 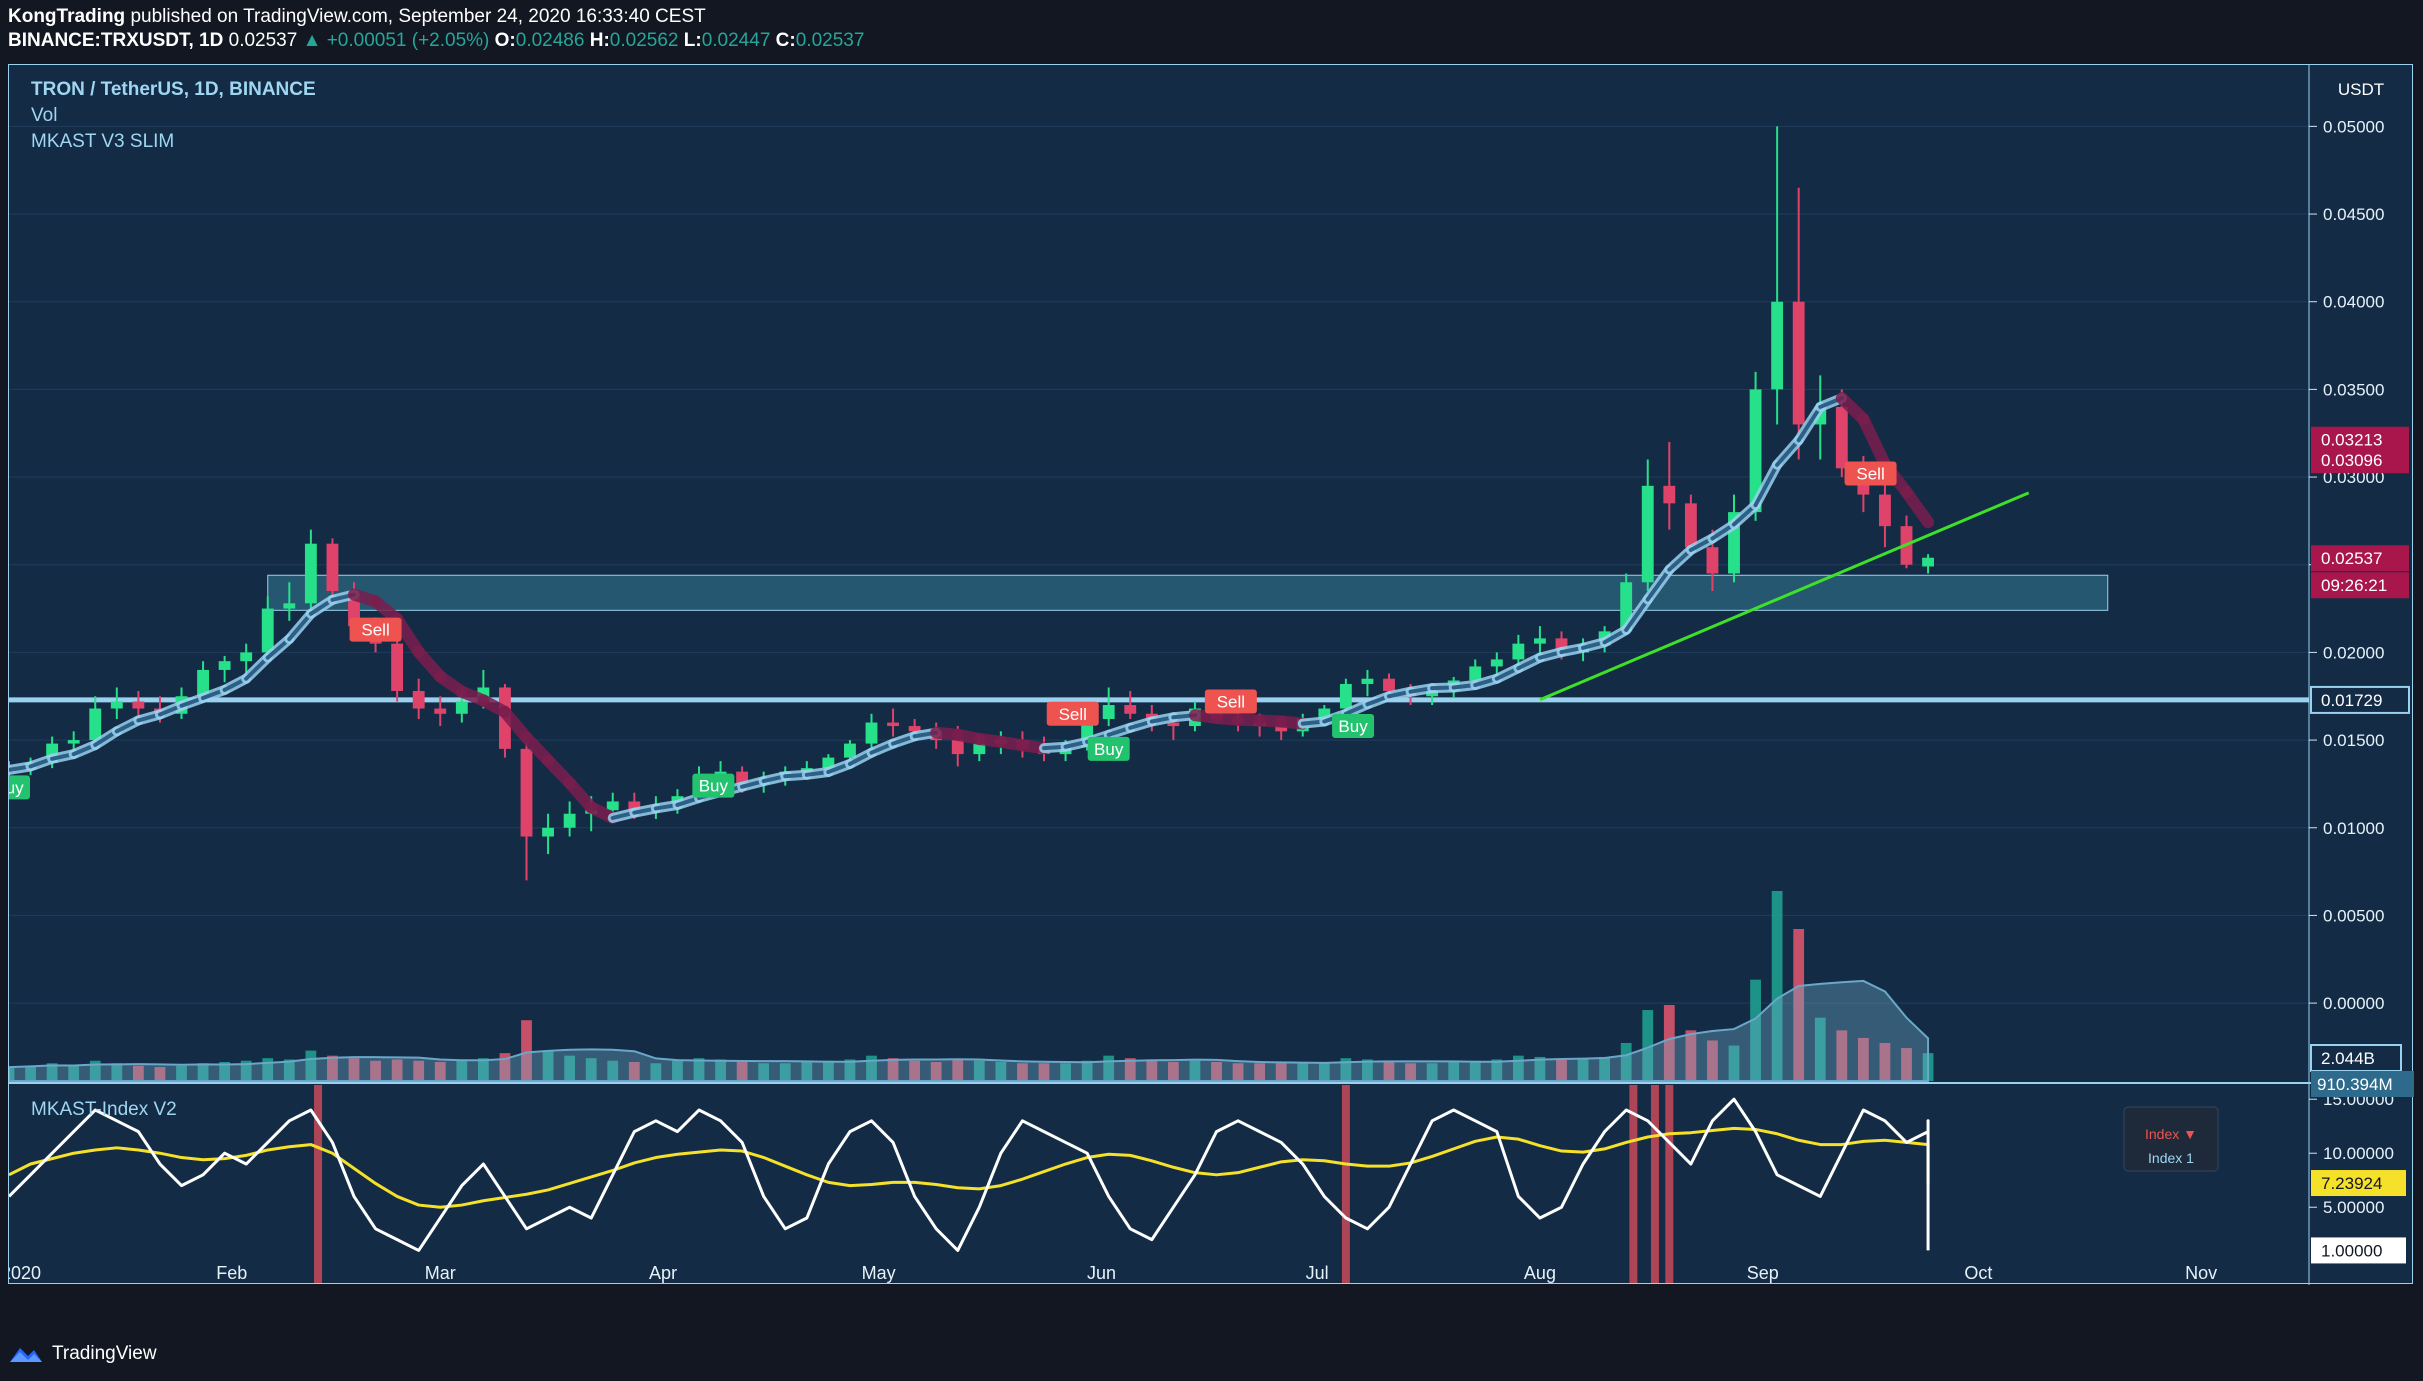 I want to click on time-tick-label: 2020, so click(x=25, y=1273).